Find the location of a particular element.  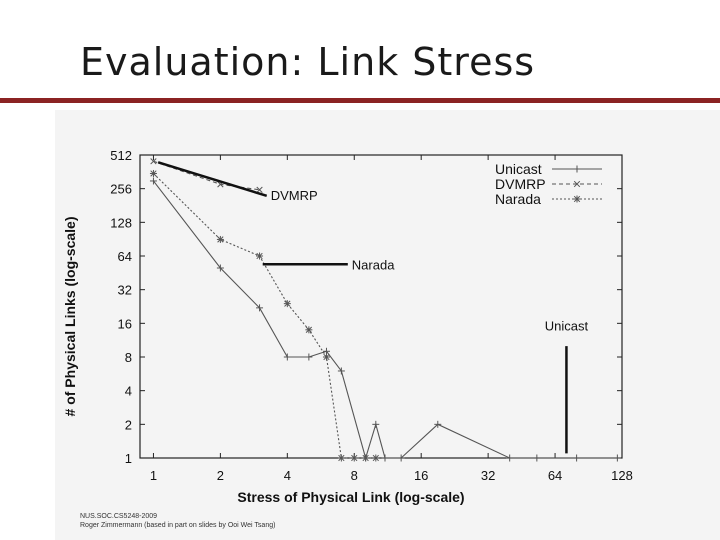

x-tick-label: 128 is located at coordinates (622, 475).